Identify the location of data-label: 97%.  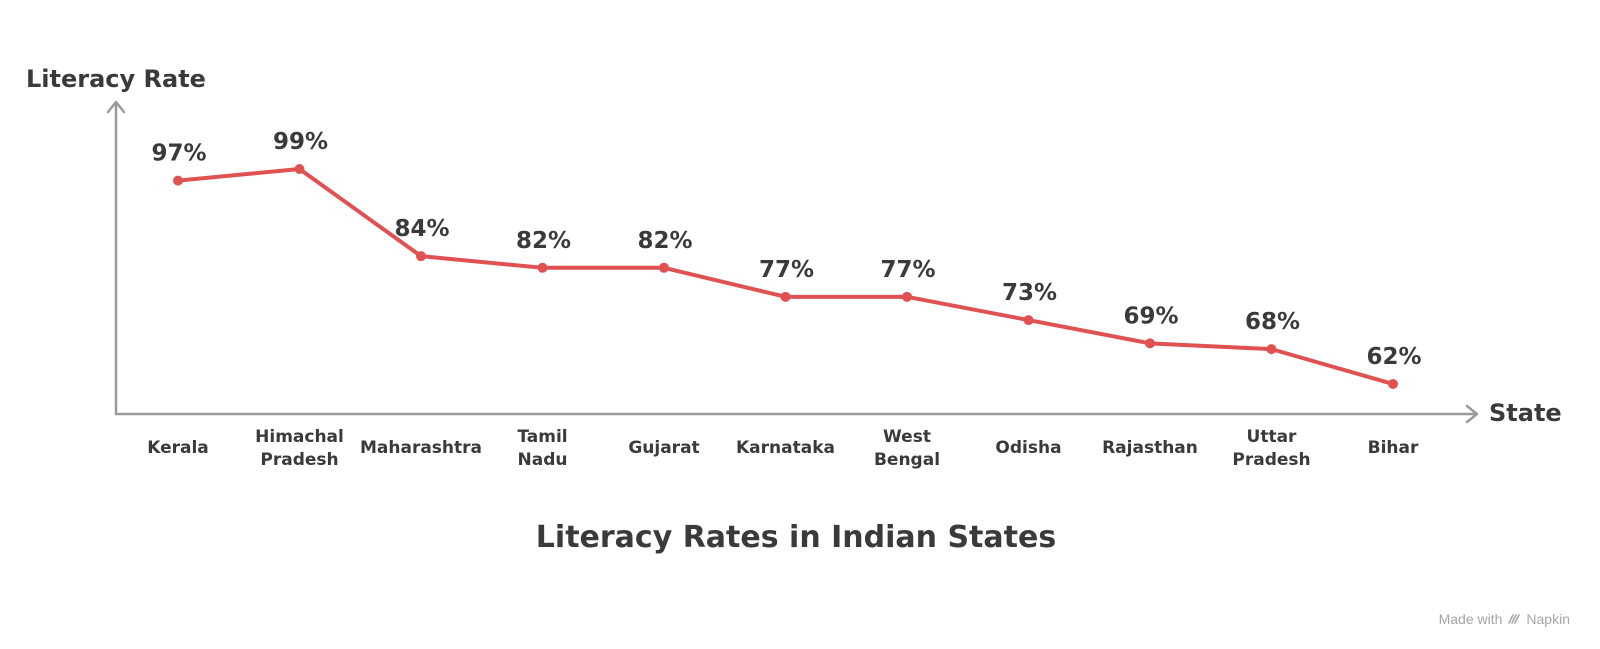
(178, 154).